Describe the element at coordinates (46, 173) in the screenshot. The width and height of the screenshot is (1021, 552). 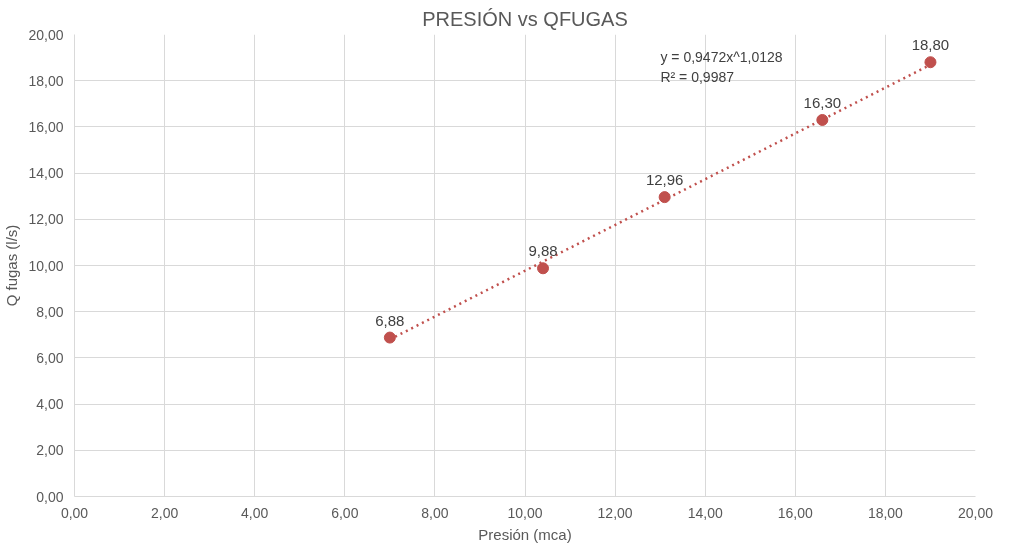
I see `y-tick-label: 14,00` at that location.